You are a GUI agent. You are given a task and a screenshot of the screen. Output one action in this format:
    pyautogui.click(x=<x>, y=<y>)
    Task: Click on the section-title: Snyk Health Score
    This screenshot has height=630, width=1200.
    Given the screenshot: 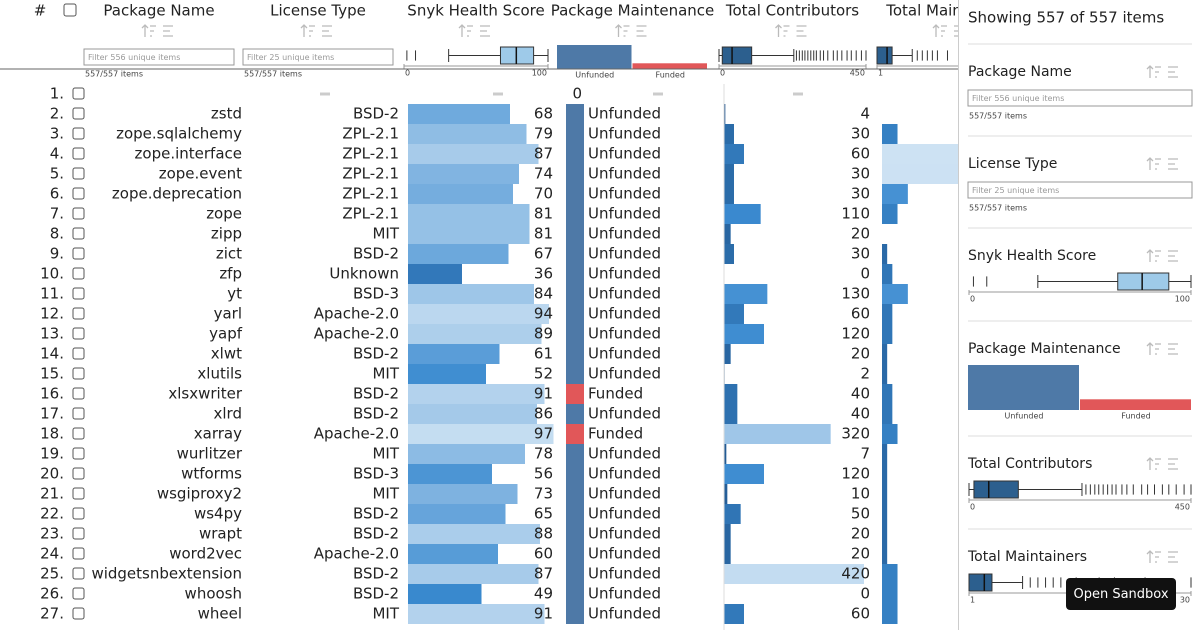 What is the action you would take?
    pyautogui.click(x=1032, y=256)
    